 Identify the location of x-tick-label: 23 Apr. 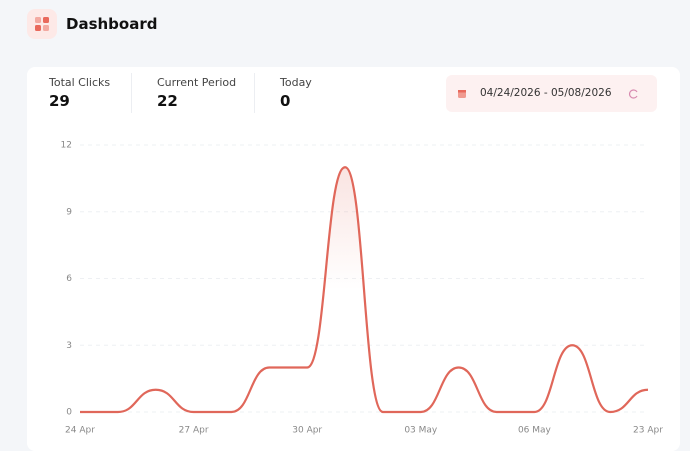
(648, 431).